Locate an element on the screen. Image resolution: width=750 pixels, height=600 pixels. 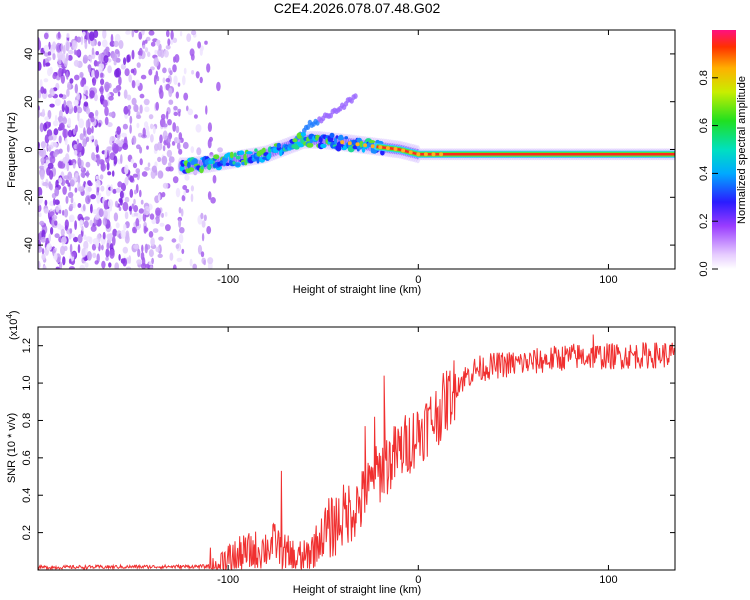
noise-region is located at coordinates (131, 149).